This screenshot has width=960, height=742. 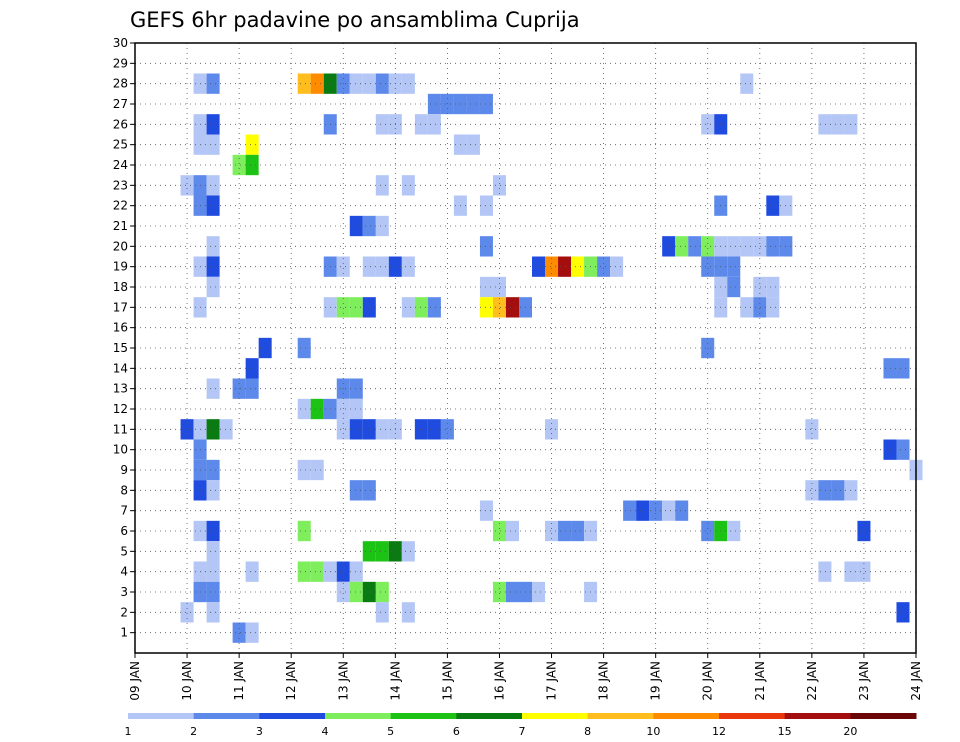 I want to click on y-tick-label: 12, so click(x=120, y=409).